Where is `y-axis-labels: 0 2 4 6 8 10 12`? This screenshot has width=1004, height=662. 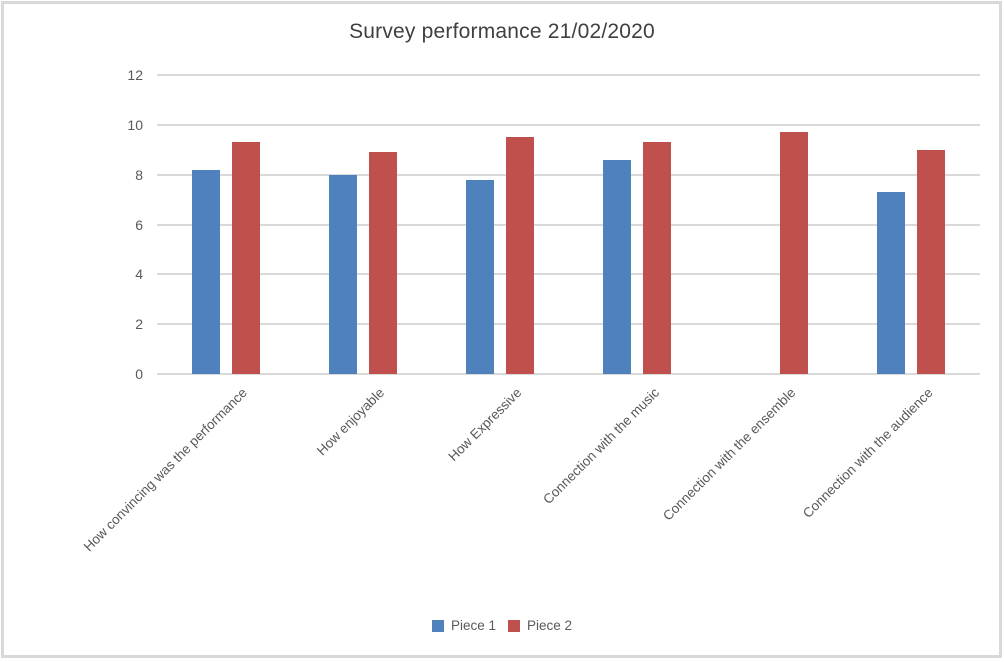 y-axis-labels: 0 2 4 6 8 10 12 is located at coordinates (71, 224).